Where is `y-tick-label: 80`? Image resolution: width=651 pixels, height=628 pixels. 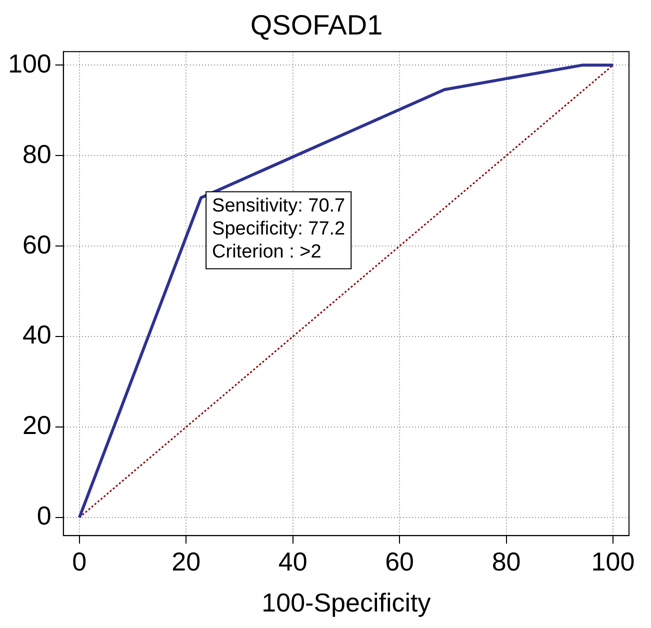
y-tick-label: 80 is located at coordinates (37, 153).